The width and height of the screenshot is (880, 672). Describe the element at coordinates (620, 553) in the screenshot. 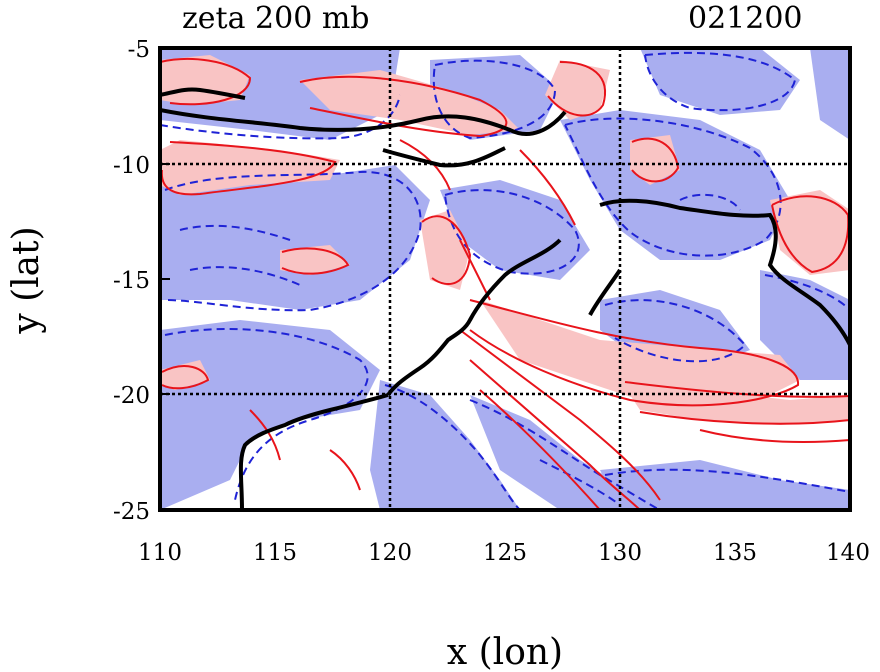

I see `x-tick-label: 130` at that location.